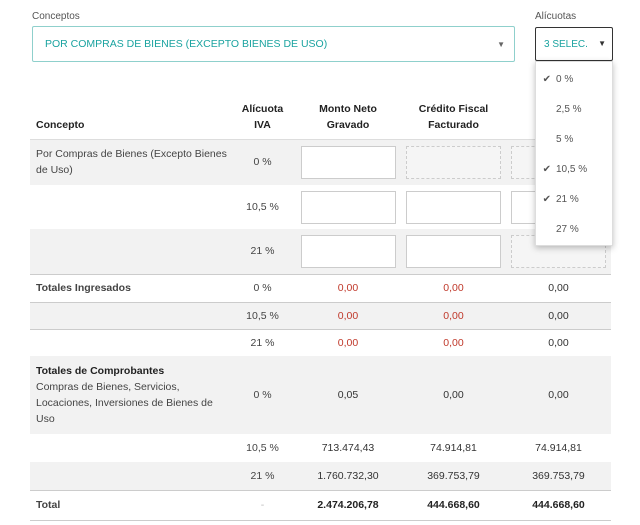  I want to click on table-row: 10,5 % 713.474,43 74.914,81 74.914,81, so click(320, 448).